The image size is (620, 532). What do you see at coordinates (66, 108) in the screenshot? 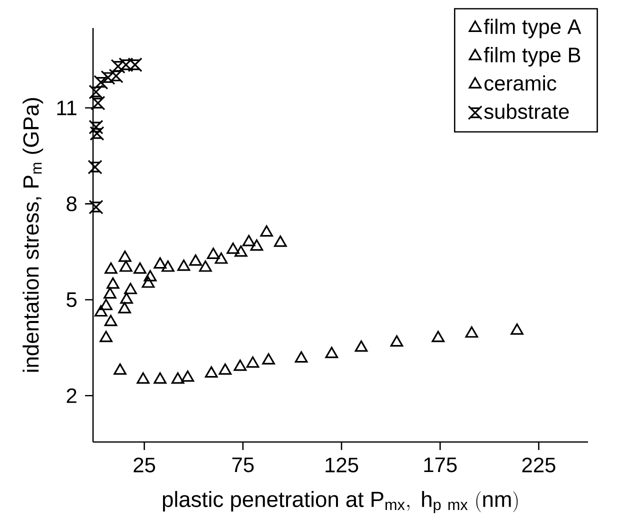
I see `y-tick-label: 11` at bounding box center [66, 108].